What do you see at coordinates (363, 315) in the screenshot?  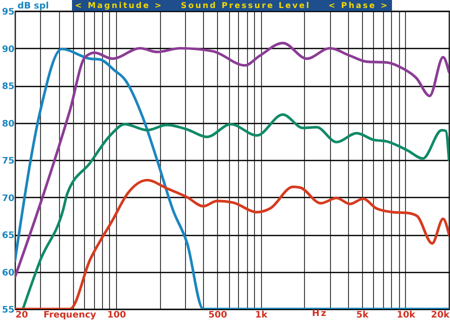 I see `x-tick-label: 5k` at bounding box center [363, 315].